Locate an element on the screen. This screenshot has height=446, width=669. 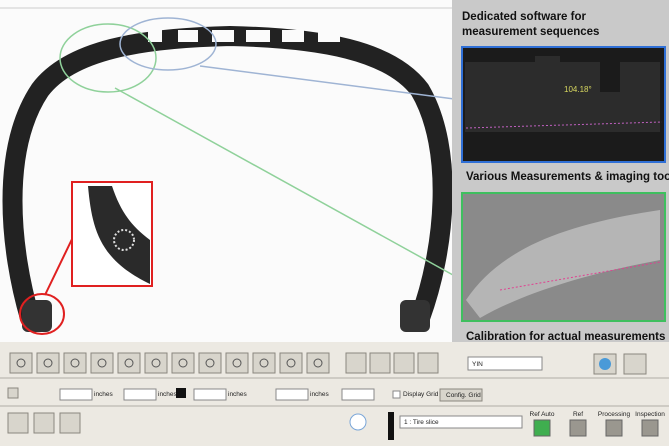
light-button is located at coordinates (358, 422).